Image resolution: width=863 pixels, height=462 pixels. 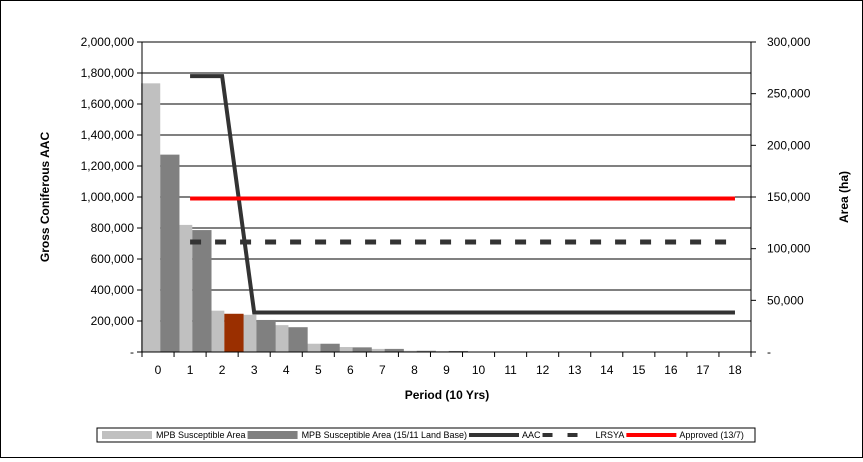 I want to click on x-tick-label: 13, so click(x=575, y=370).